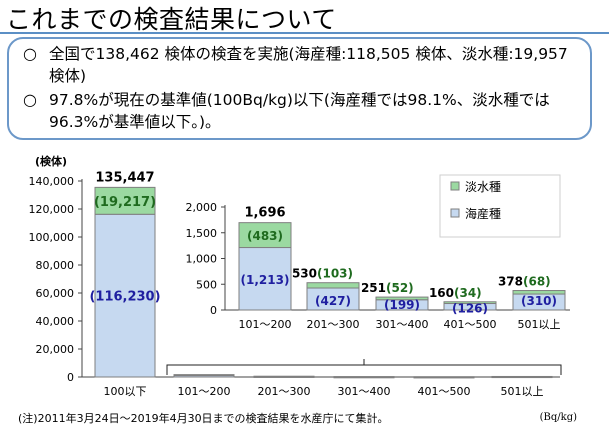 The width and height of the screenshot is (609, 429). What do you see at coordinates (124, 297) in the screenshot?
I see `main-bar-marine-label: (116,230)` at bounding box center [124, 297].